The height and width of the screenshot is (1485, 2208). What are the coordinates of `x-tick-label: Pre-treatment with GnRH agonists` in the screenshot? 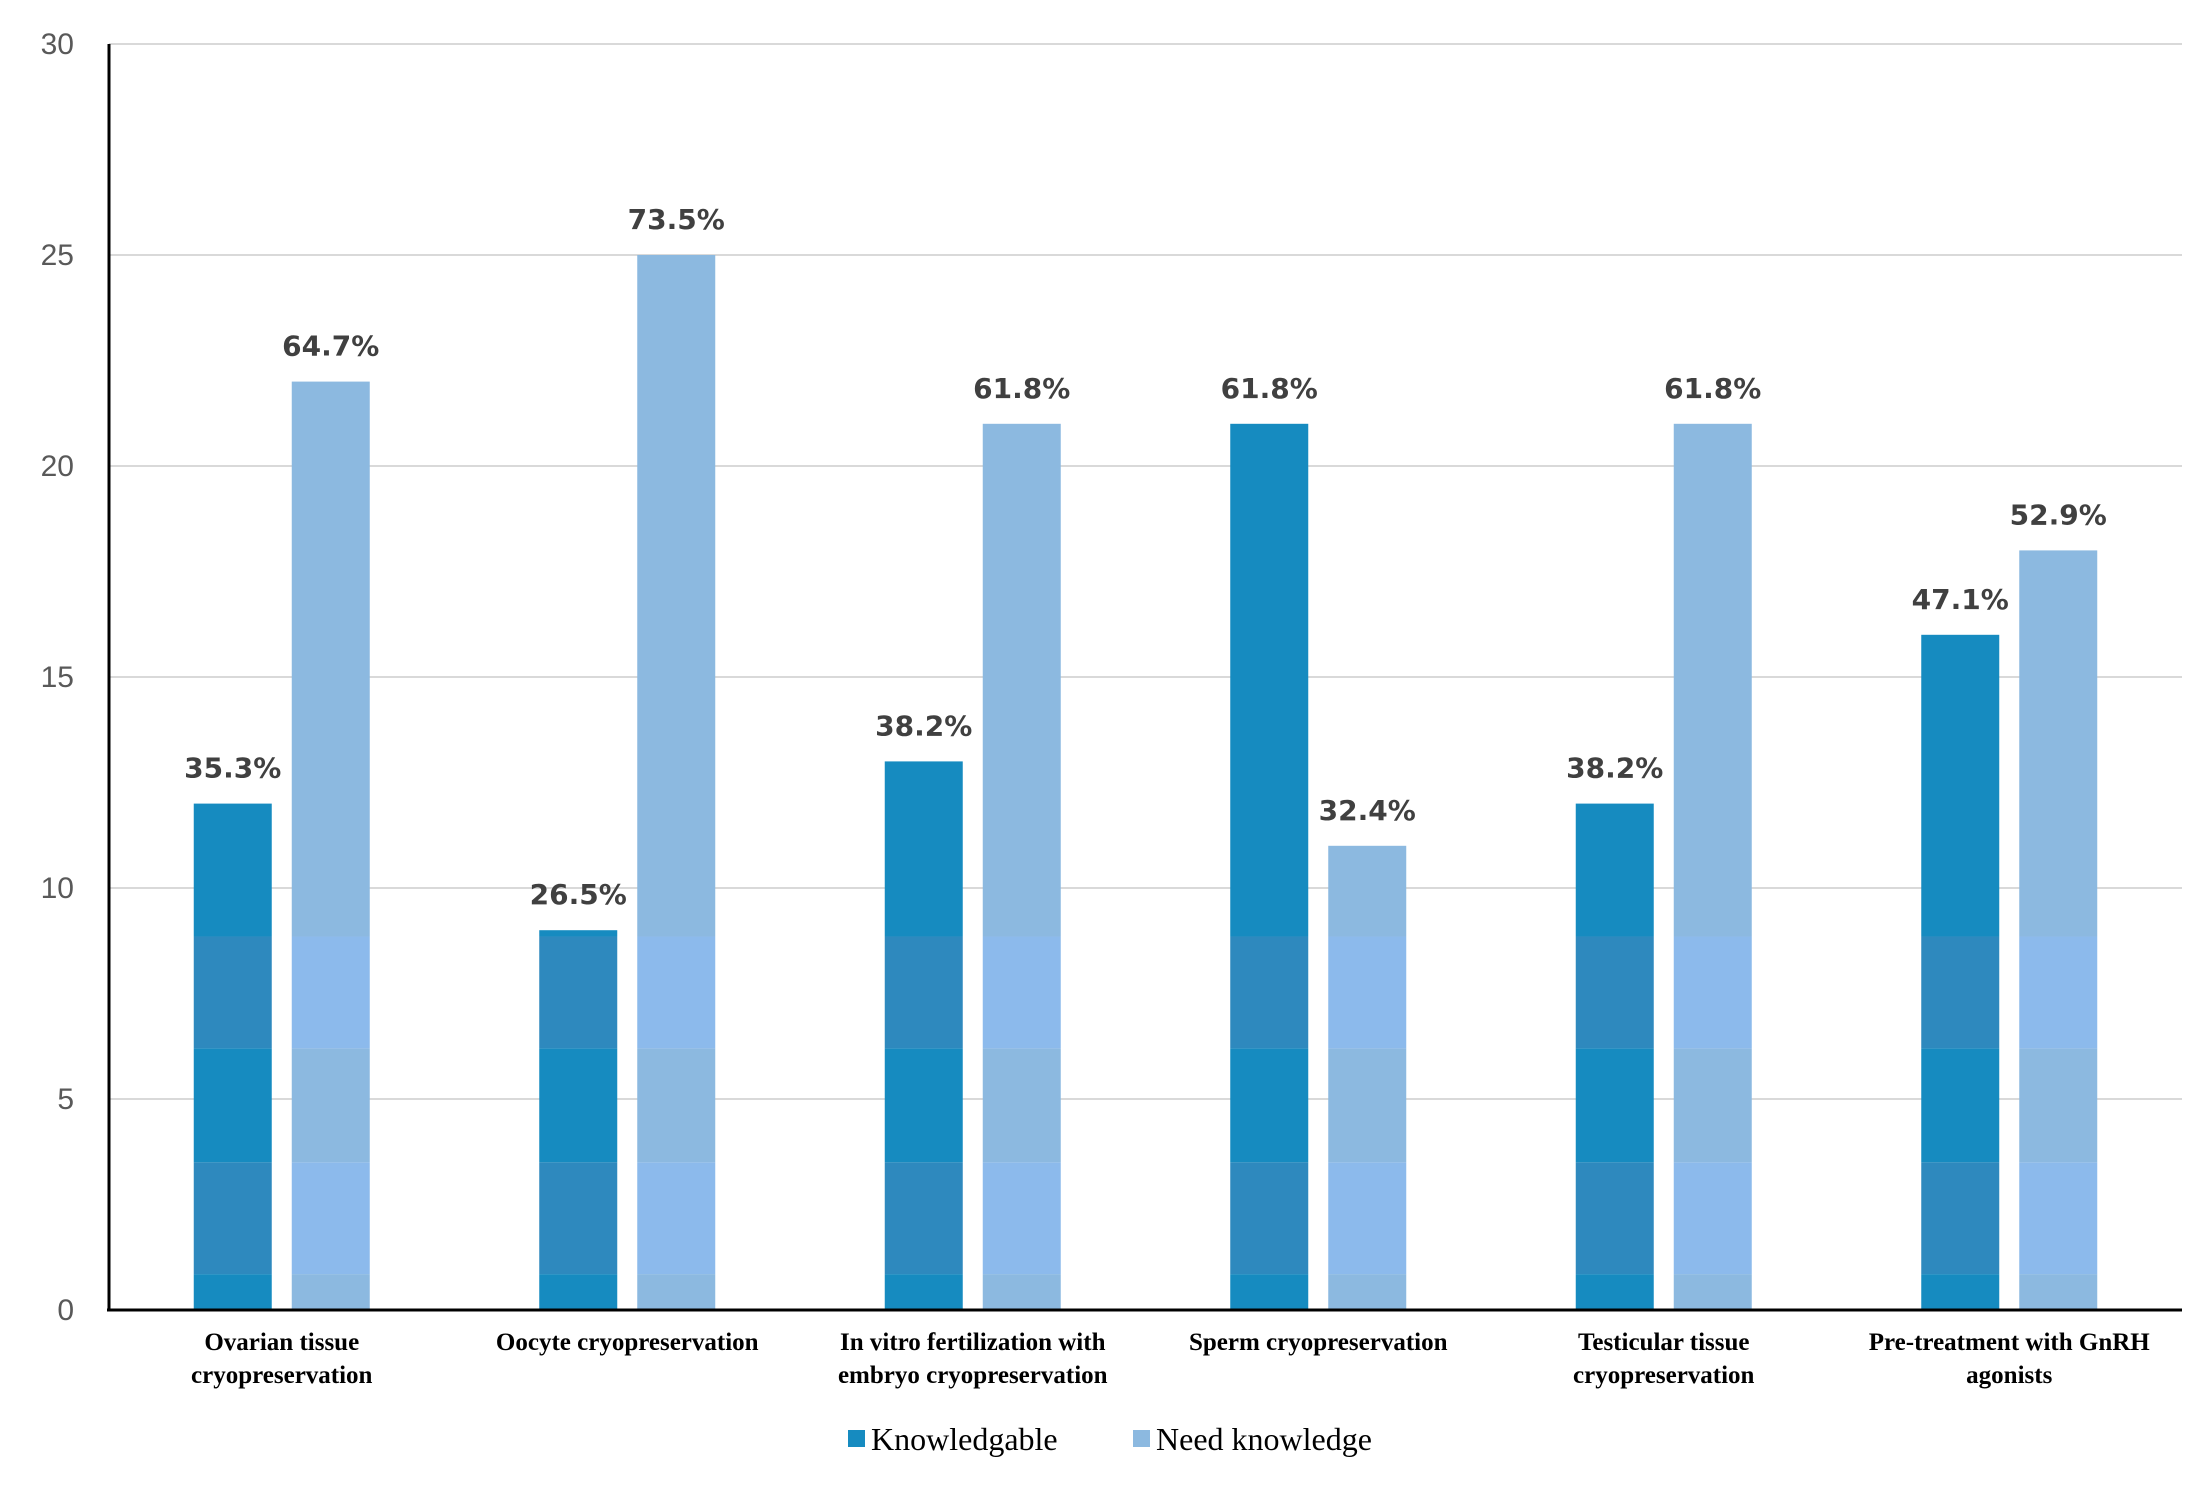 It's located at (2010, 1359).